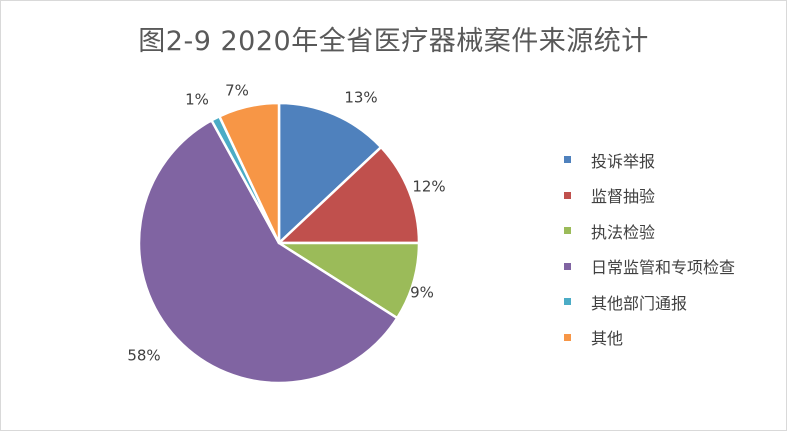 This screenshot has width=787, height=431. Describe the element at coordinates (671, 338) in the screenshot. I see `legend-item-other: 其他` at that location.